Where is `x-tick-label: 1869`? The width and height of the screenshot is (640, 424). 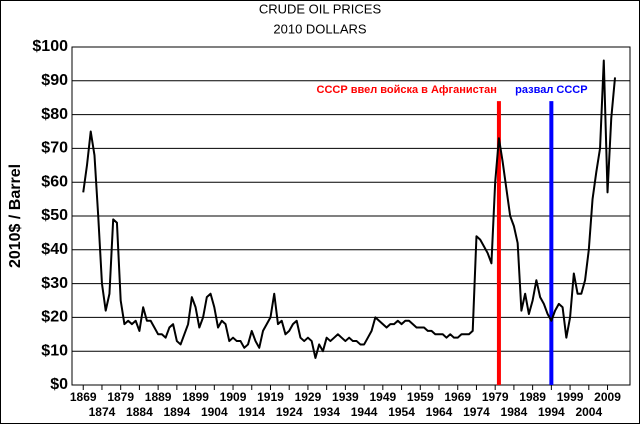 x-tick-label: 1869 is located at coordinates (83, 397).